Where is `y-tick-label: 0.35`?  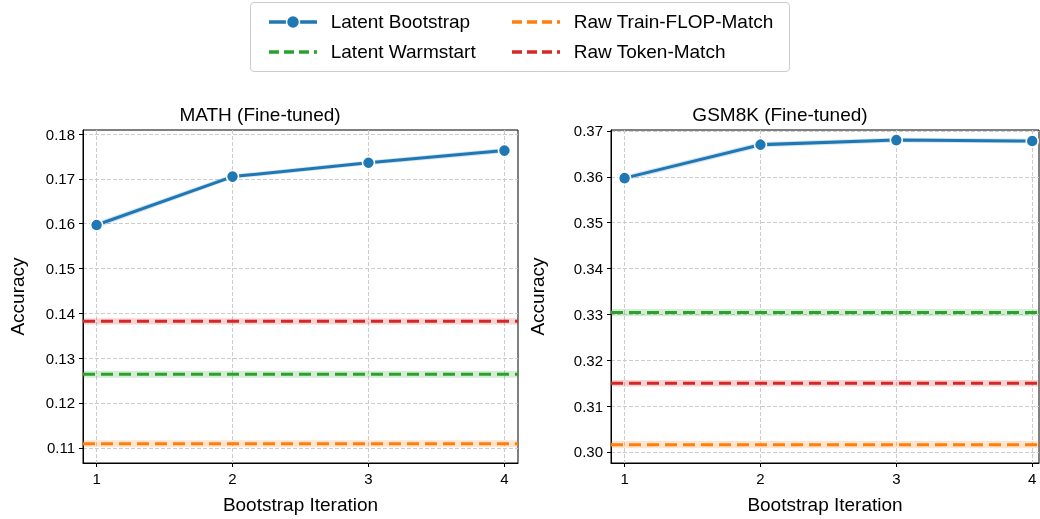
y-tick-label: 0.35 is located at coordinates (588, 223).